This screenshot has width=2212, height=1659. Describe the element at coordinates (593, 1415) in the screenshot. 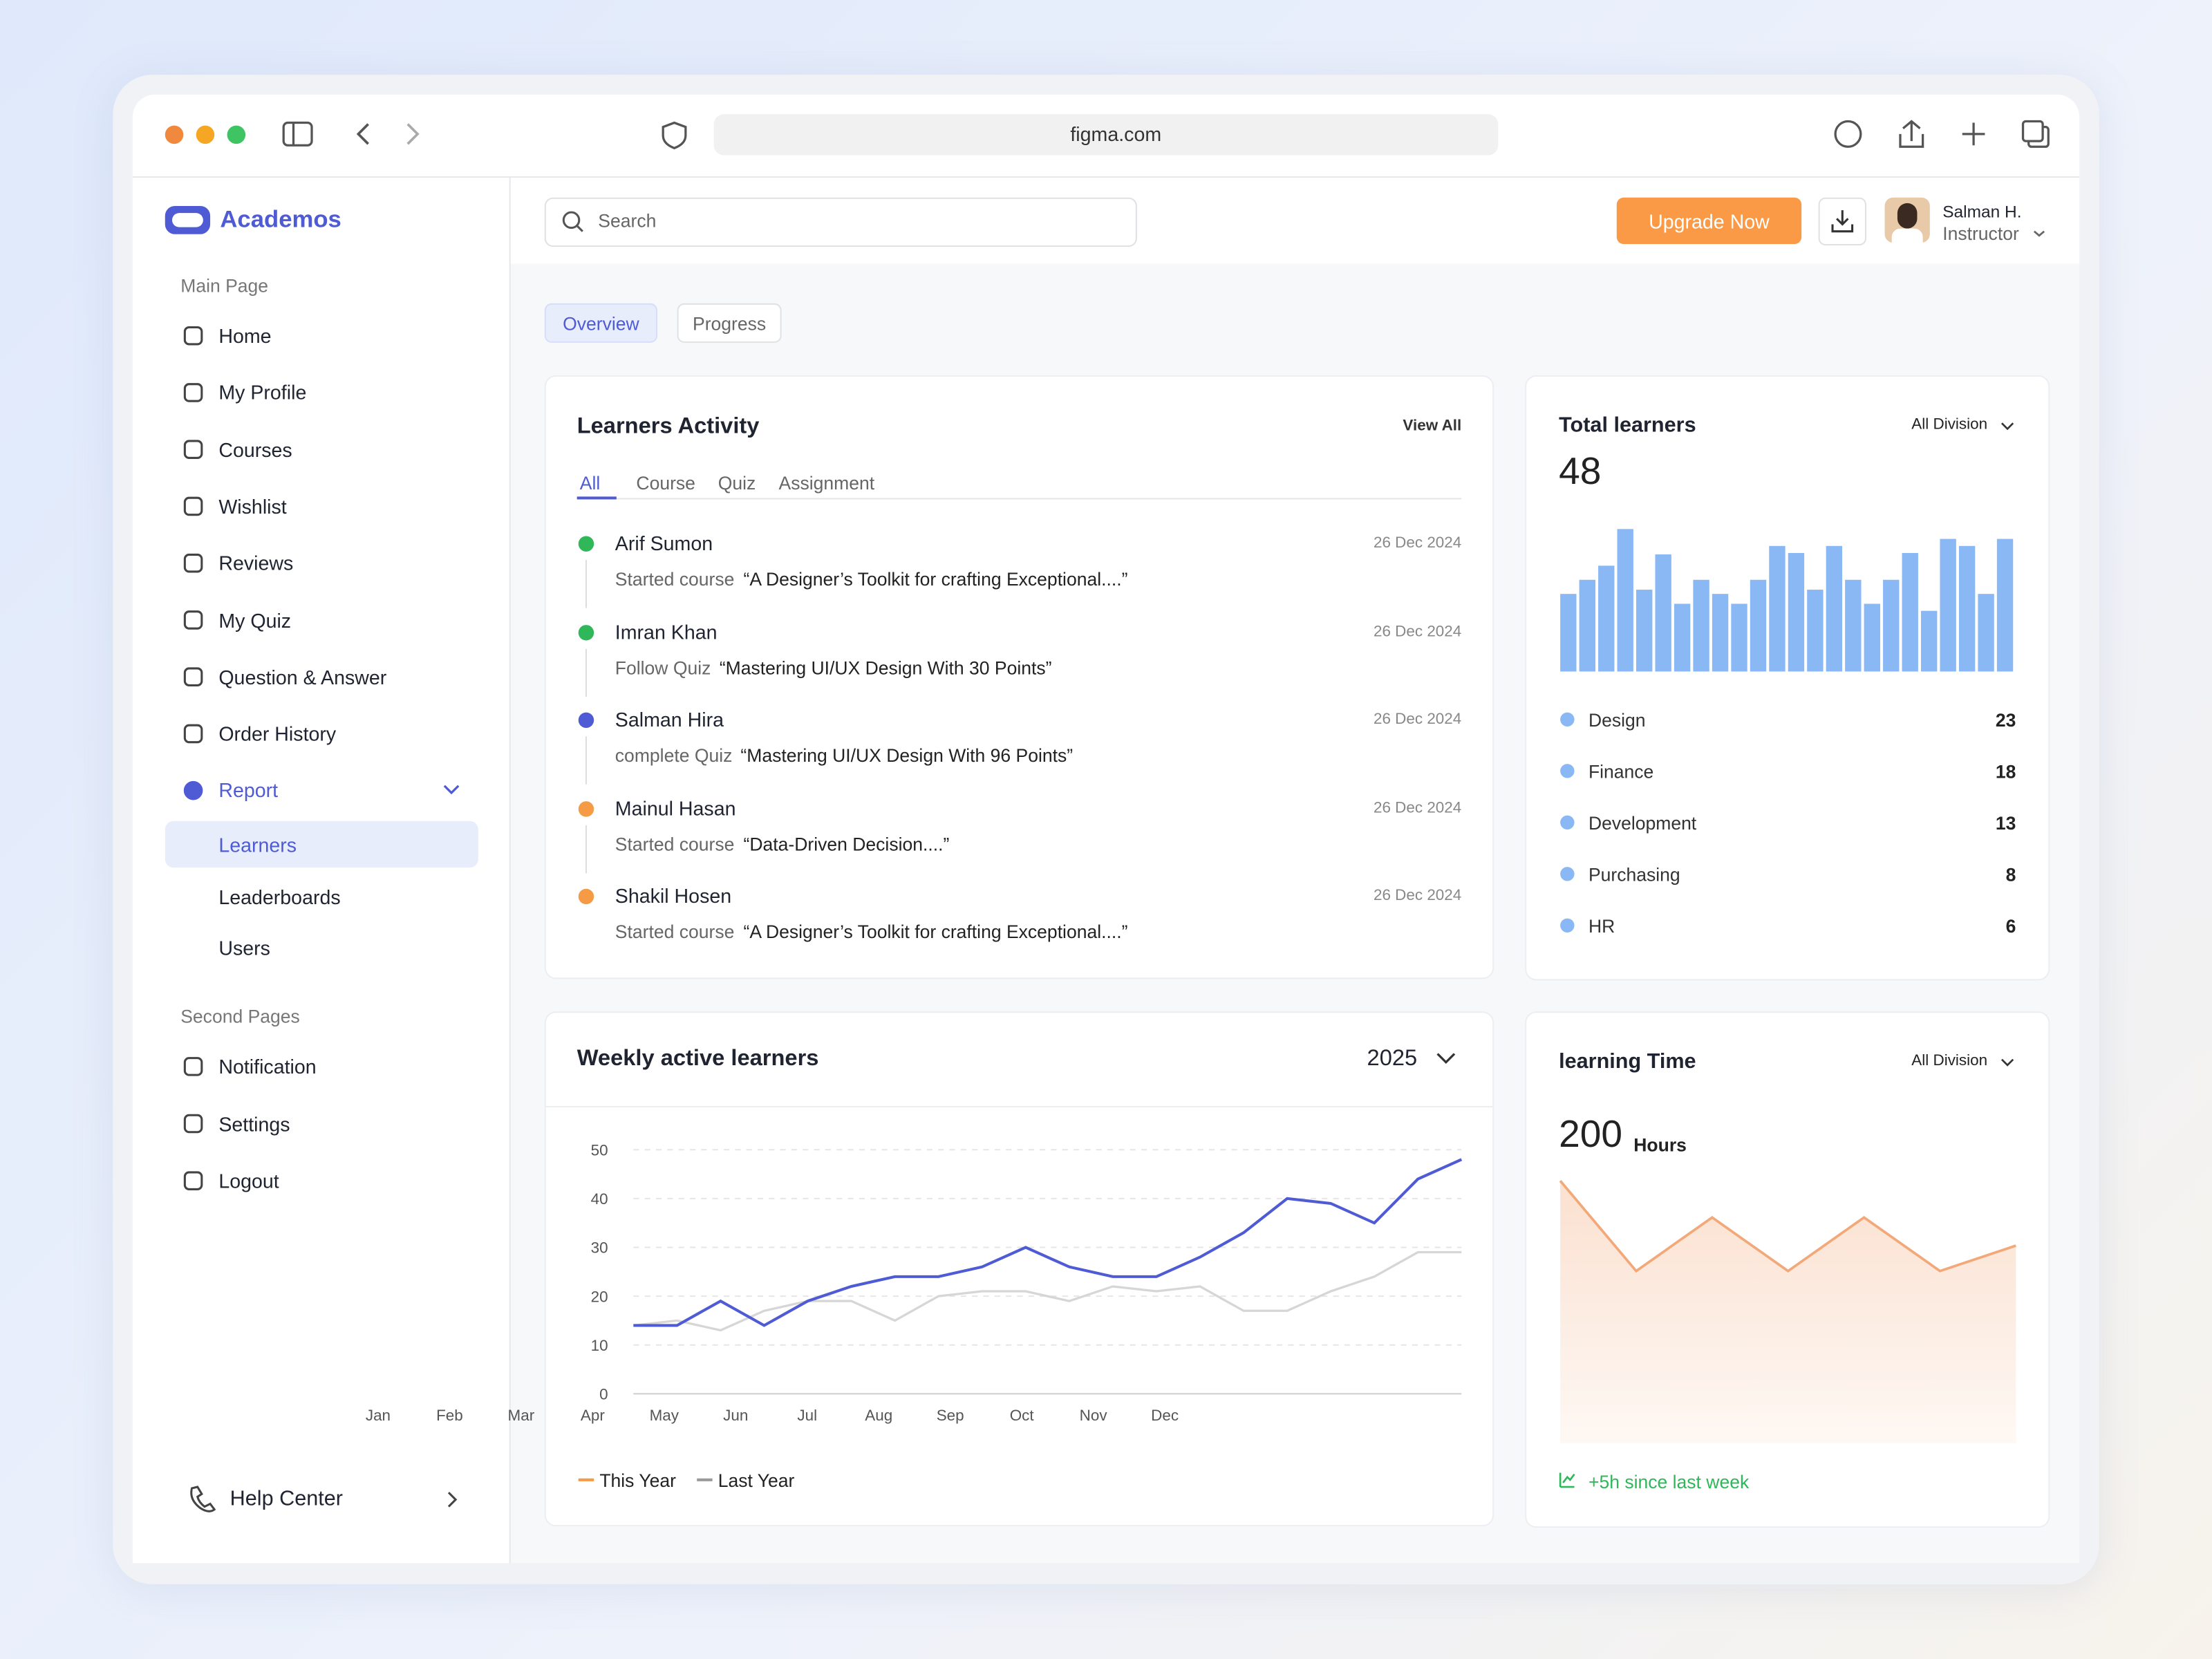

I see `x-tick-label: Apr` at that location.